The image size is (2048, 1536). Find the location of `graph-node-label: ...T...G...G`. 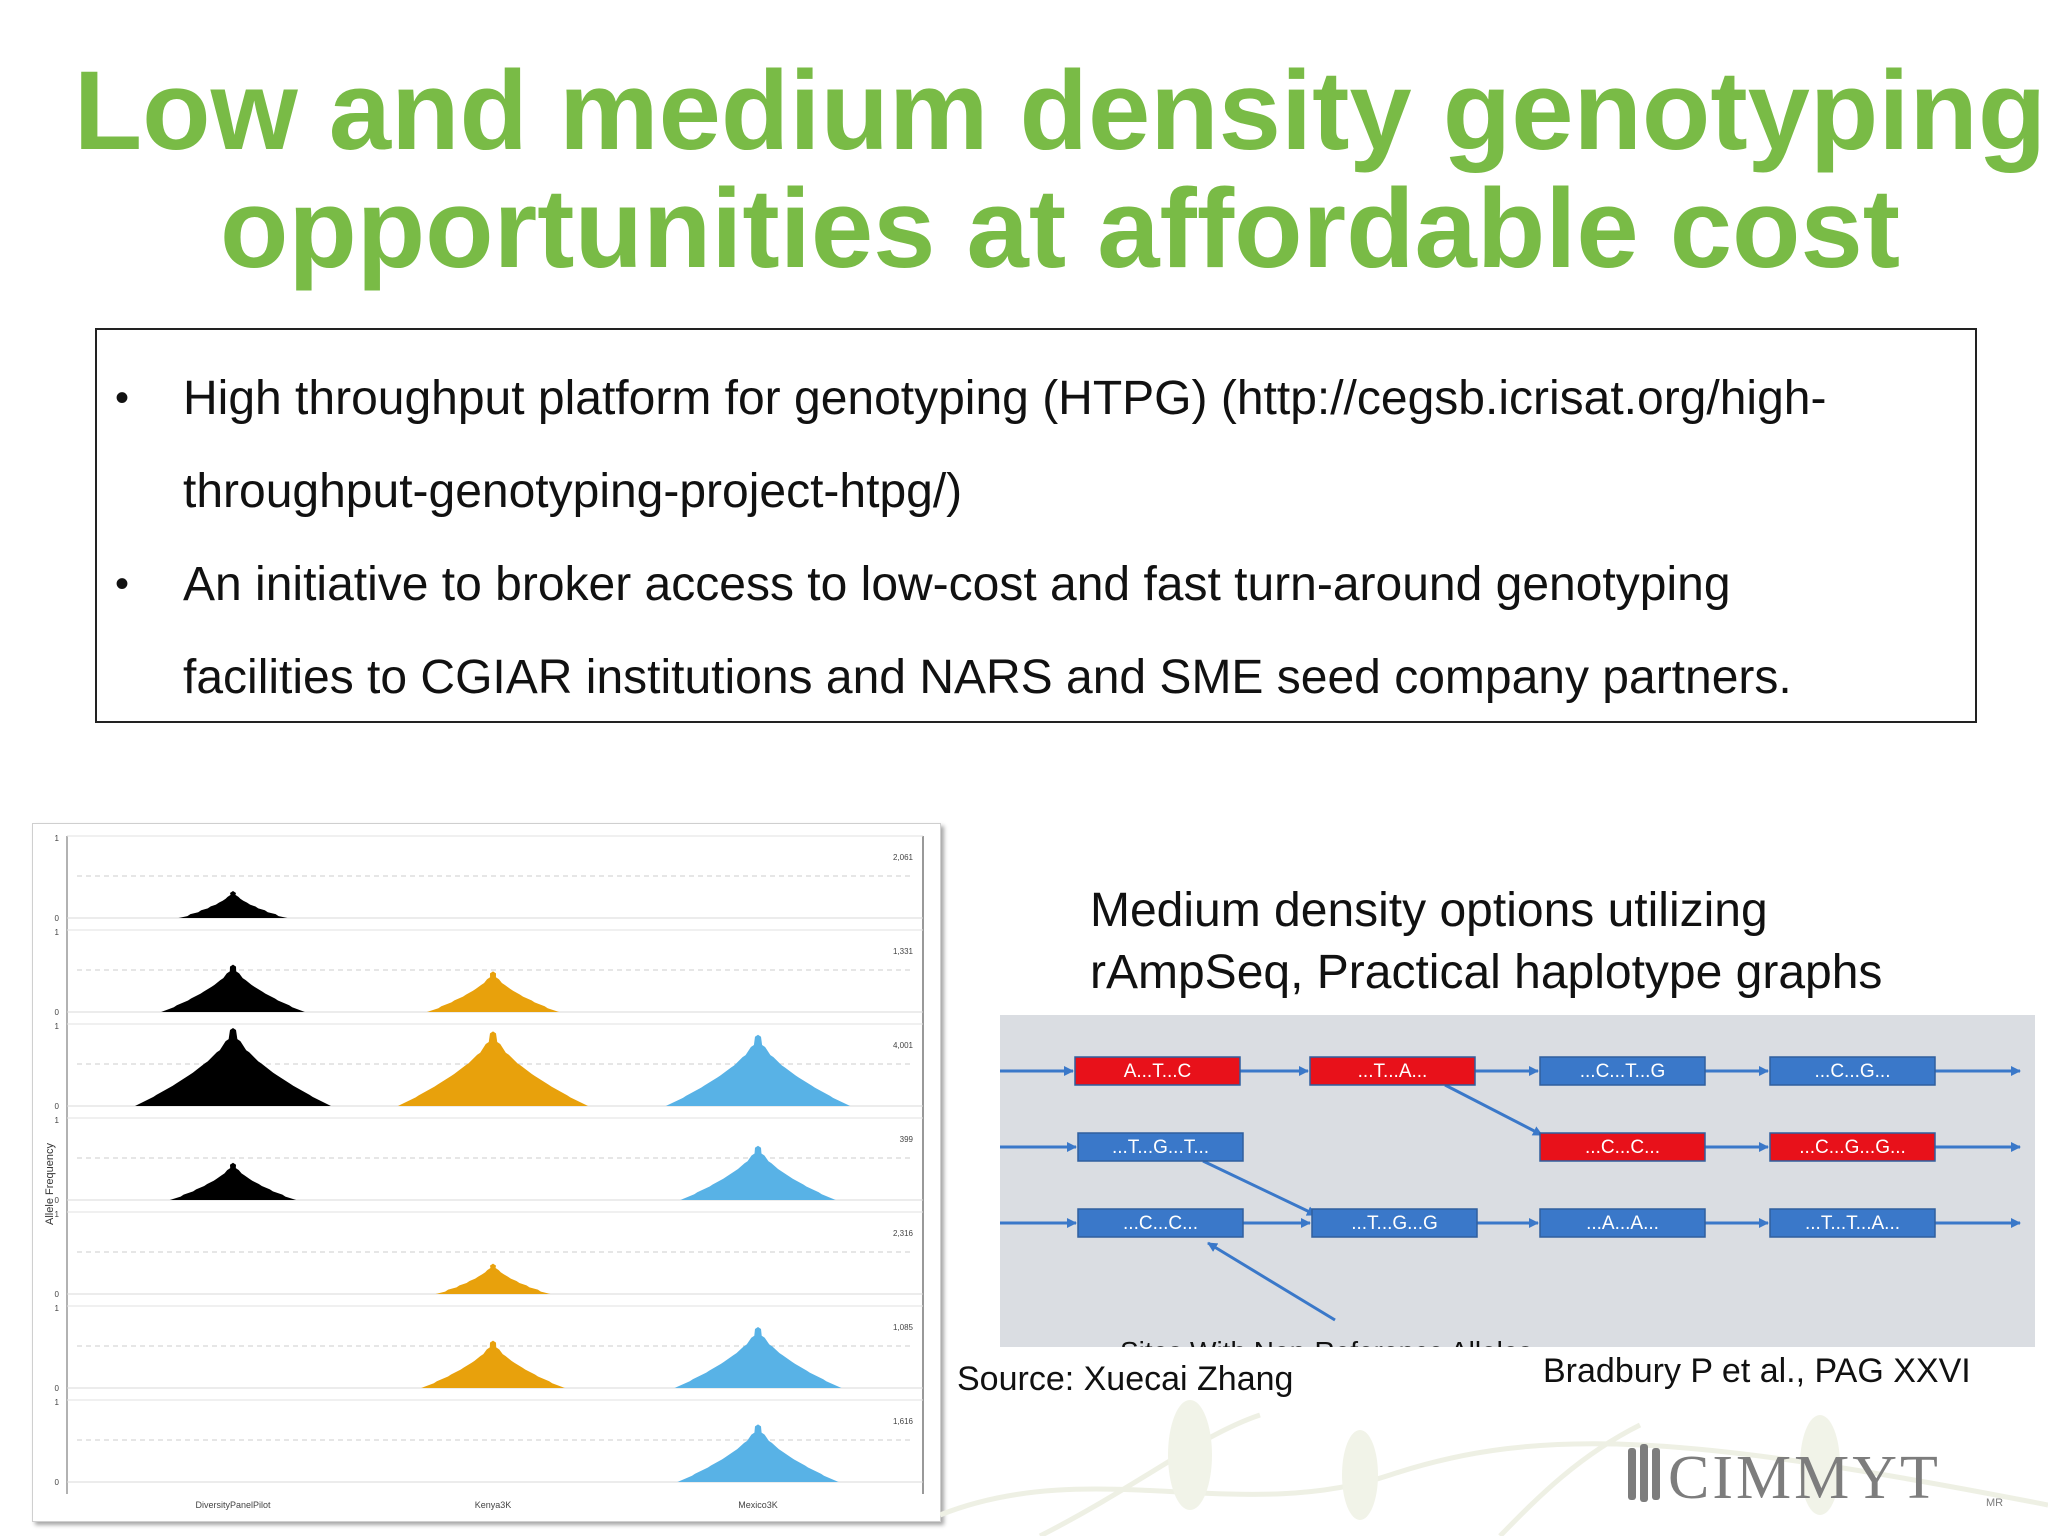

graph-node-label: ...T...G...G is located at coordinates (1394, 1223).